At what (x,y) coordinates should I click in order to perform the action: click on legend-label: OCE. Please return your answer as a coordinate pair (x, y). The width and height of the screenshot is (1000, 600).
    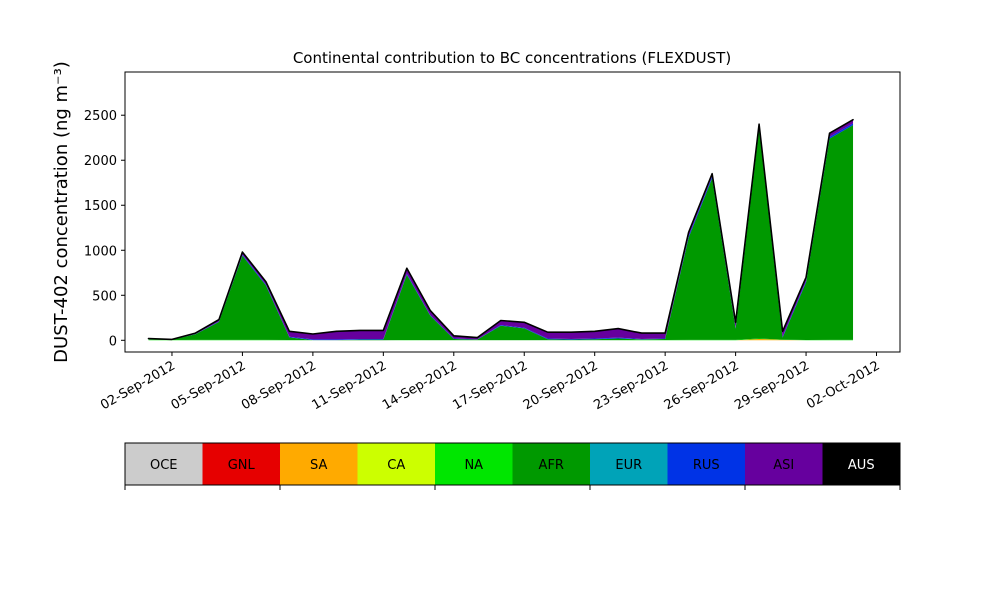
    Looking at the image, I should click on (164, 465).